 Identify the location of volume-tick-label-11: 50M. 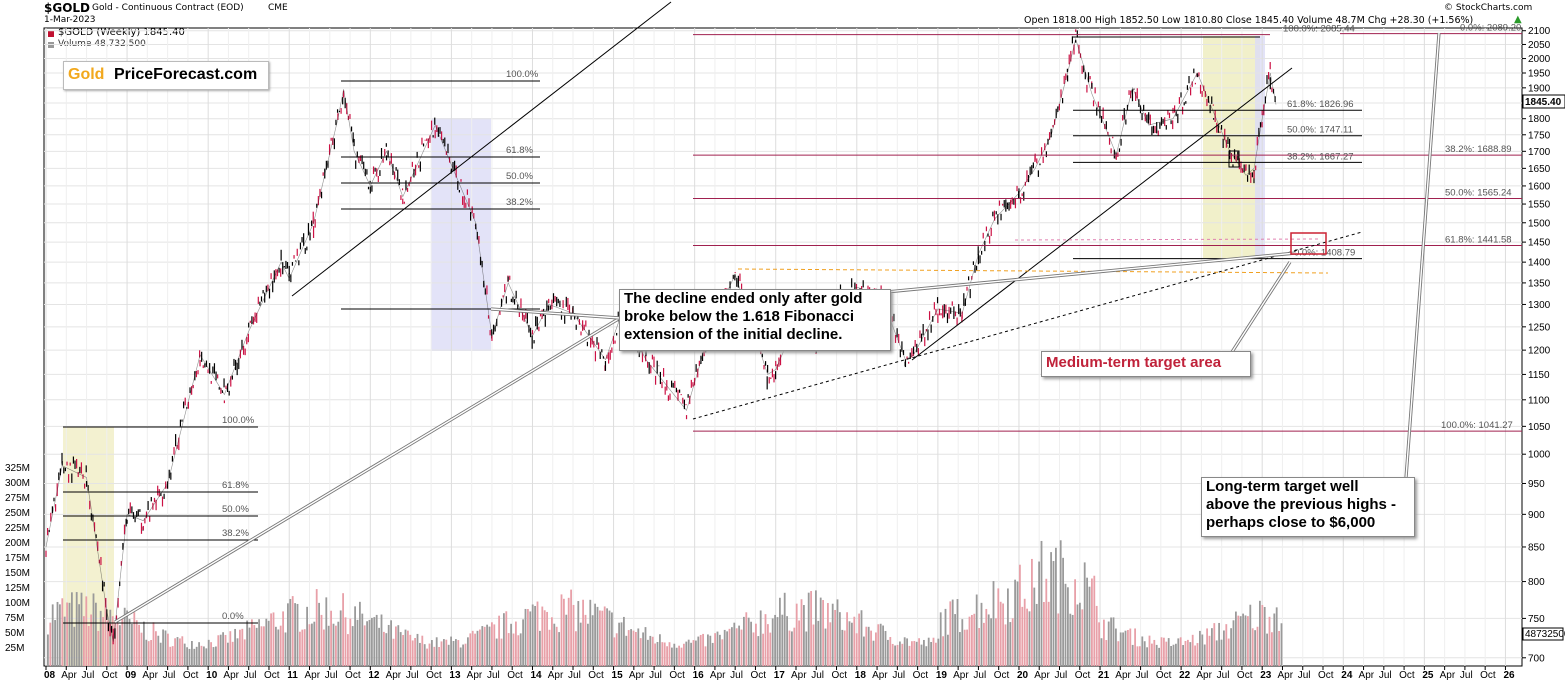
(14, 633).